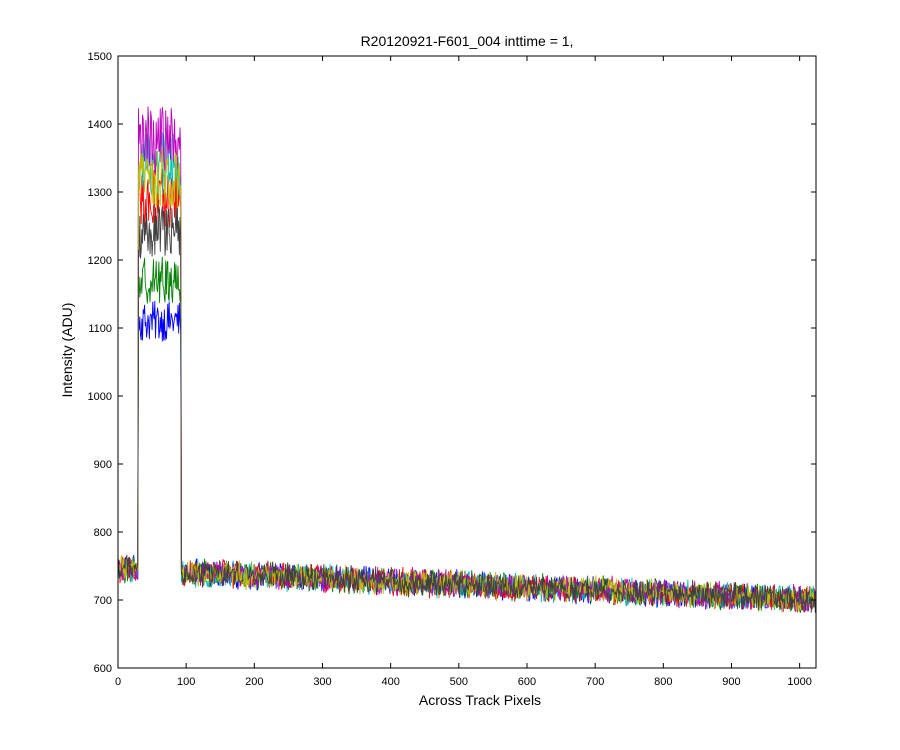 The image size is (900, 750). What do you see at coordinates (390, 682) in the screenshot?
I see `x-tick-label: 400` at bounding box center [390, 682].